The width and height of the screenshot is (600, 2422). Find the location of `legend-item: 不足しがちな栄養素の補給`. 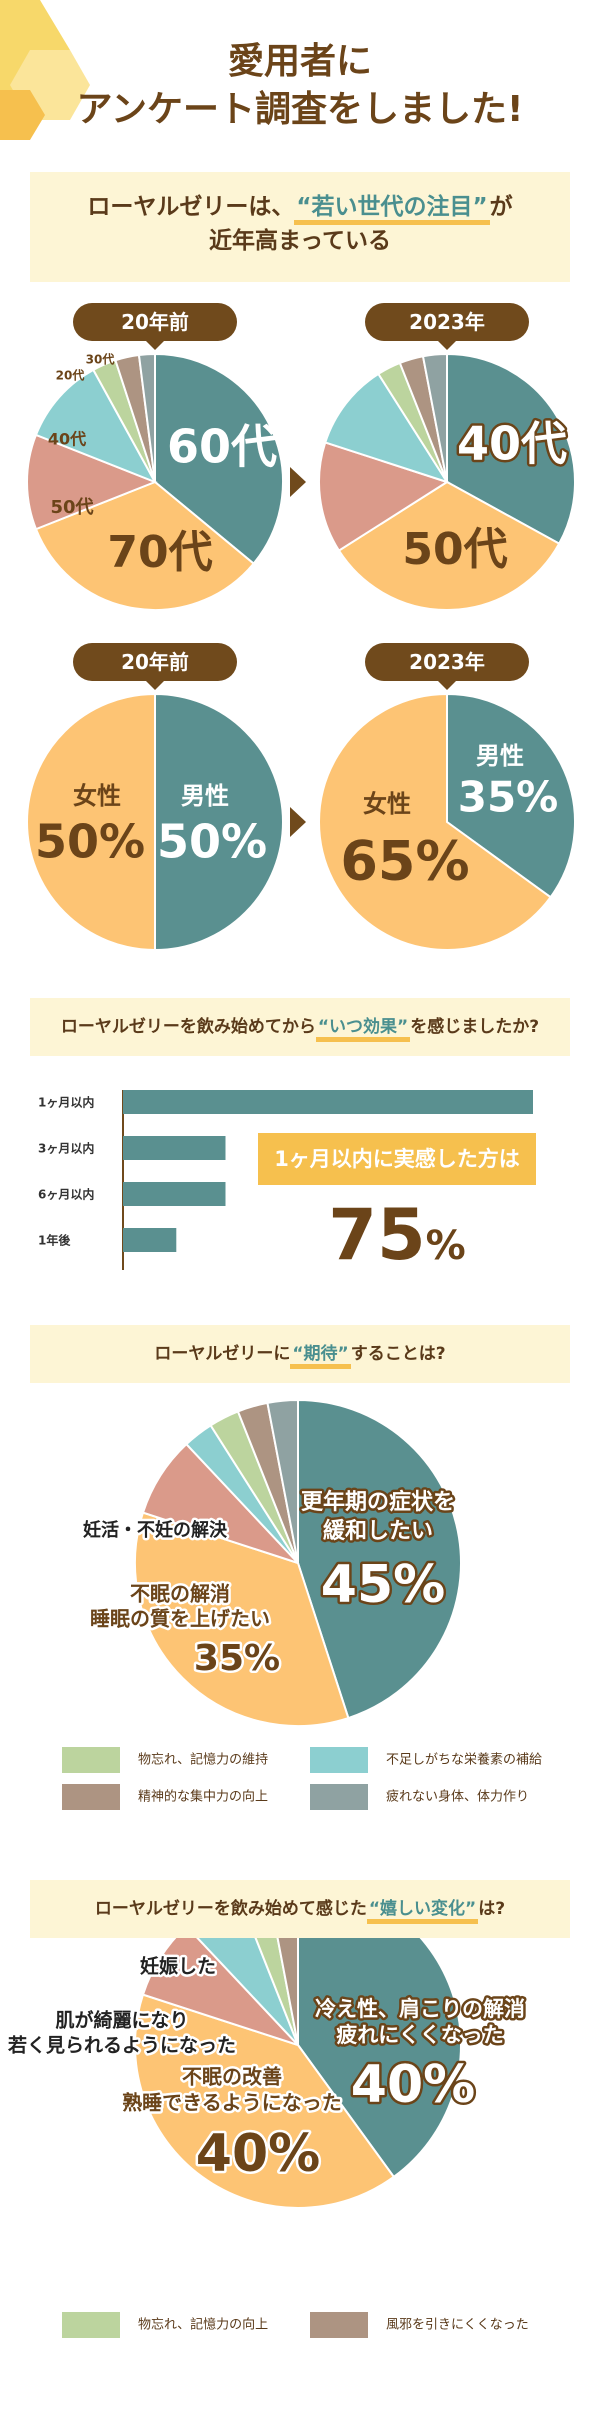

legend-item: 不足しがちな栄養素の補給 is located at coordinates (426, 1760).